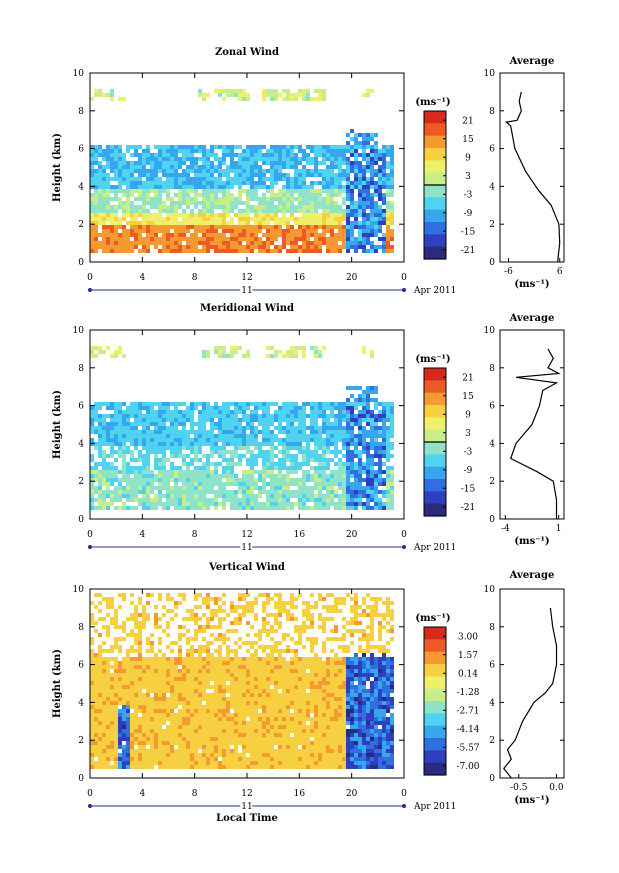  I want to click on average-profile-line, so click(533, 177).